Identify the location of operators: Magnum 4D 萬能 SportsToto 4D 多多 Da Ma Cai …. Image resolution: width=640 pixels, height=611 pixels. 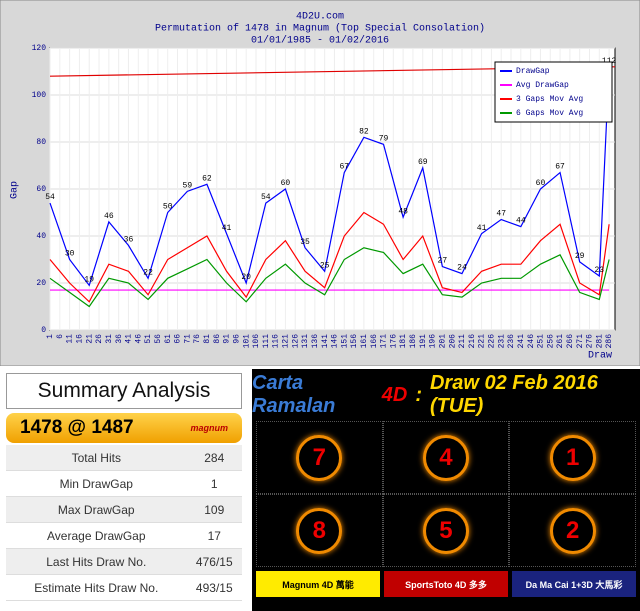
(446, 584).